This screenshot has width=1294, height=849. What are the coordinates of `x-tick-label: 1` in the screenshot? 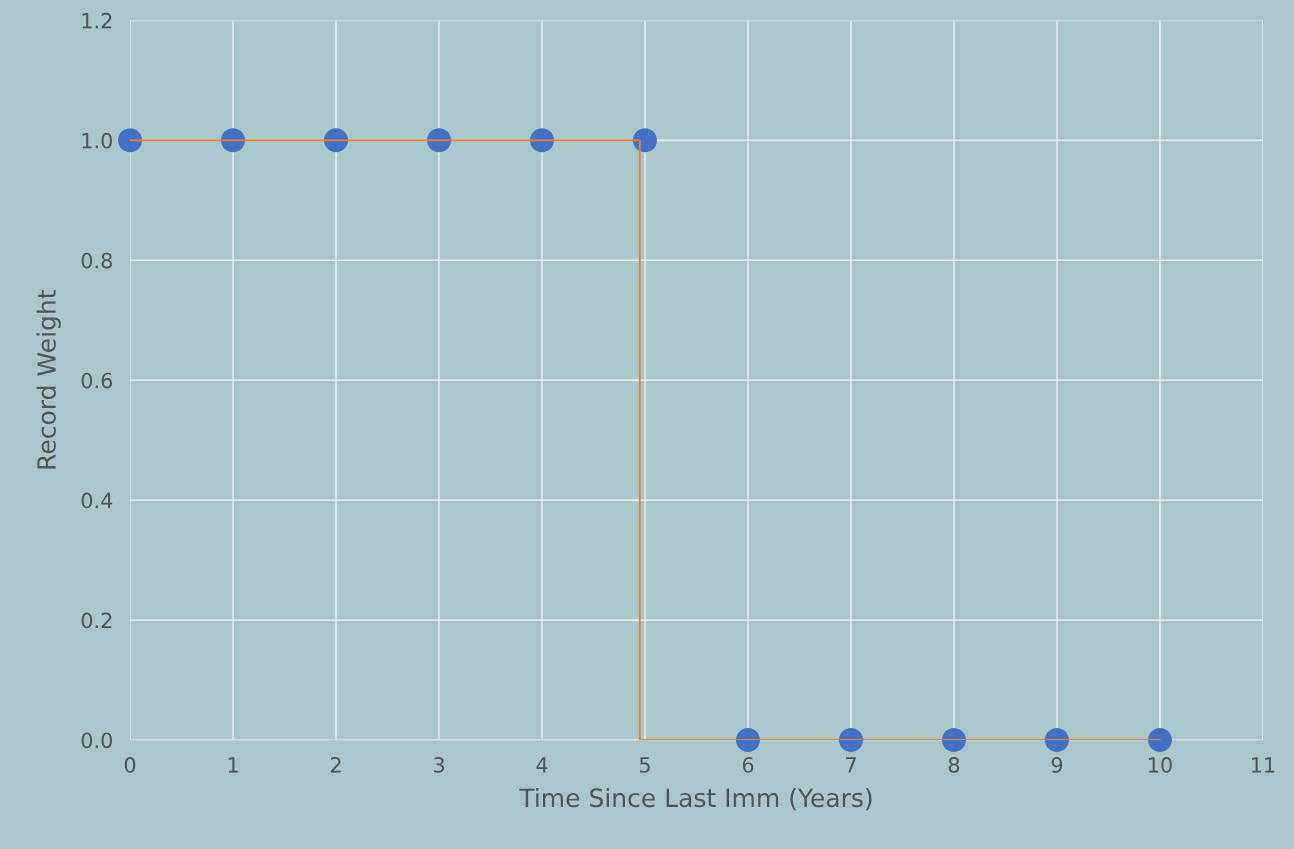 It's located at (233, 765).